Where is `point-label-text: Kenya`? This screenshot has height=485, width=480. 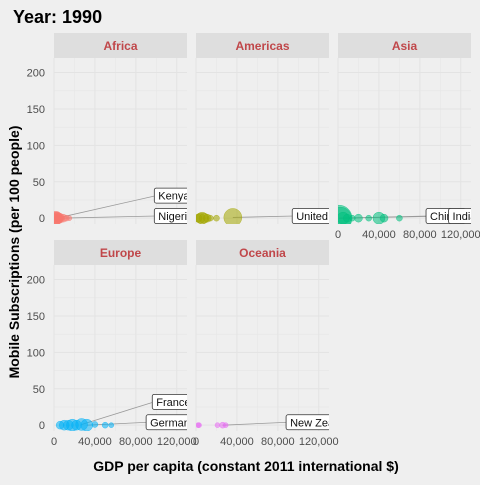
point-label-text: Kenya is located at coordinates (174, 197).